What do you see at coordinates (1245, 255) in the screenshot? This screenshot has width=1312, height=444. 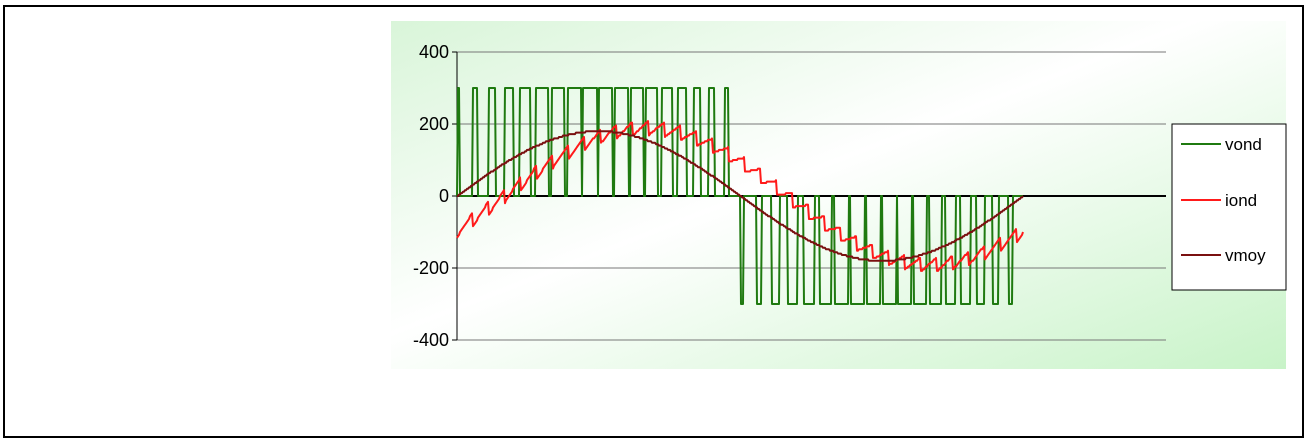 I see `legend-label-vmoy: vmoy` at bounding box center [1245, 255].